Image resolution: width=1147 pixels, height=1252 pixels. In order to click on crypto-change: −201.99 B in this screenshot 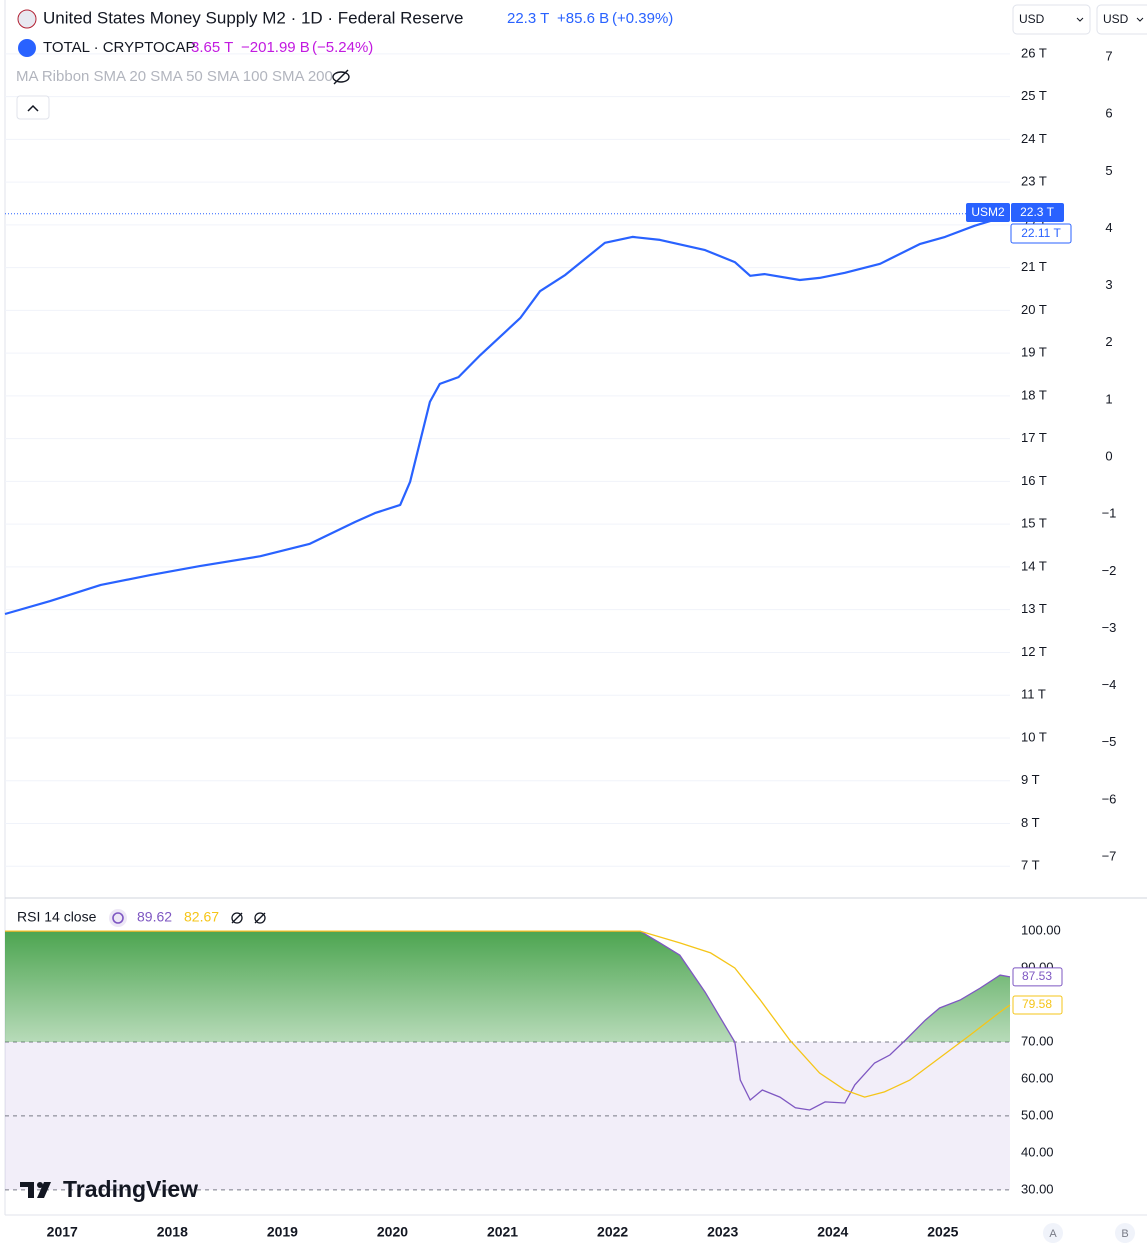, I will do `click(275, 47)`.